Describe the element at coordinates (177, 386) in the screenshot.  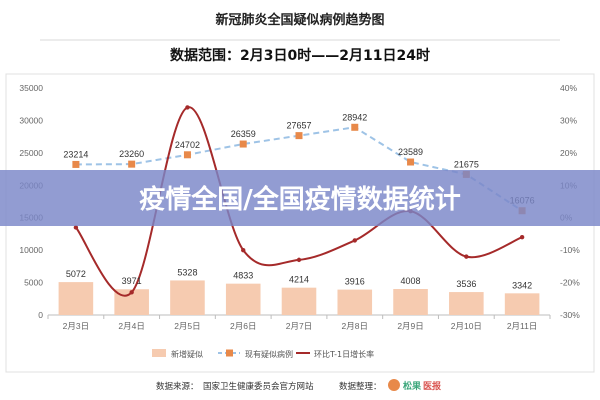
I see `footer-source-label: 数据来源：` at that location.